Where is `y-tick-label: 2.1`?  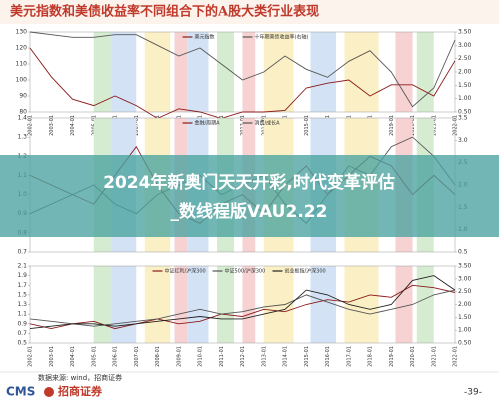
y-tick-label: 2.1 is located at coordinates (22, 266).